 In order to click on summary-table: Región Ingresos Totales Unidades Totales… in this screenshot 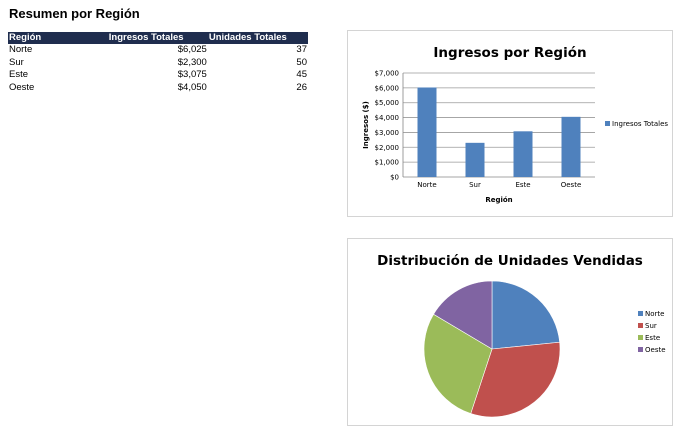, I will do `click(158, 63)`.